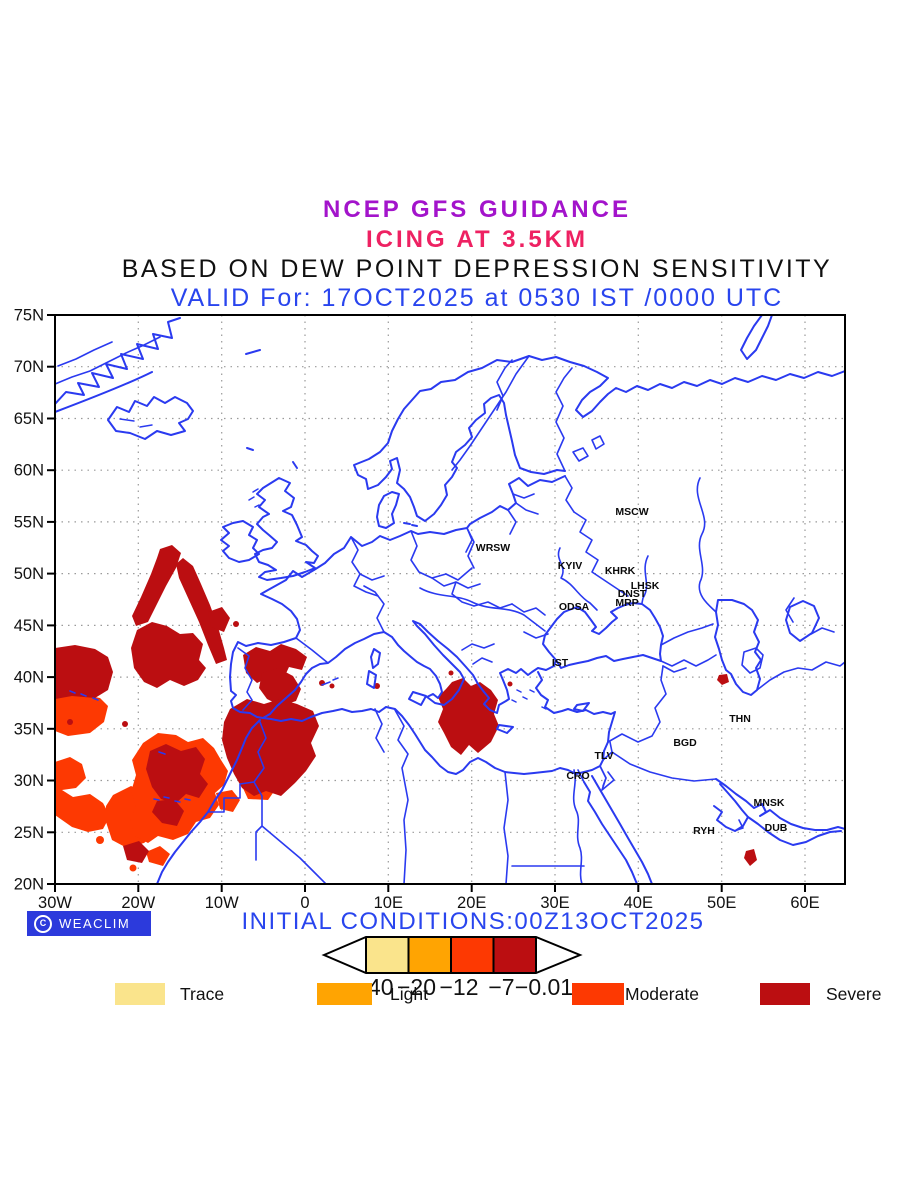  What do you see at coordinates (721, 903) in the screenshot?
I see `lon-tick-label: 50E` at bounding box center [721, 903].